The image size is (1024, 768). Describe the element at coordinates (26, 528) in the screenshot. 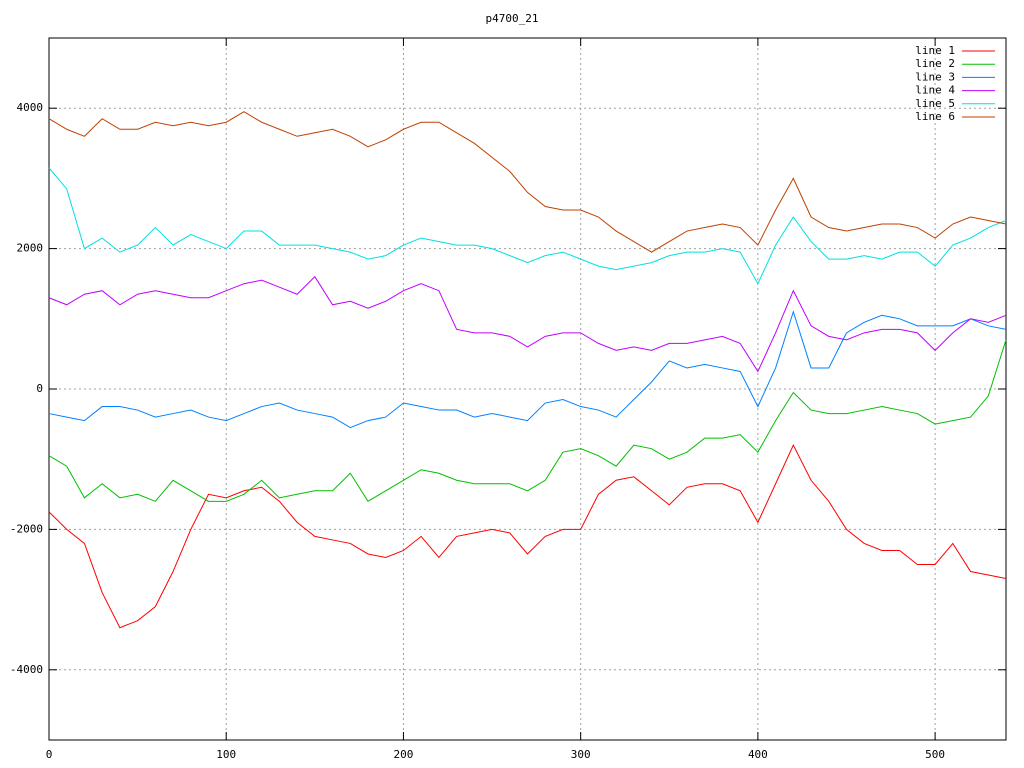

I see `y-tick-label: -2000` at that location.